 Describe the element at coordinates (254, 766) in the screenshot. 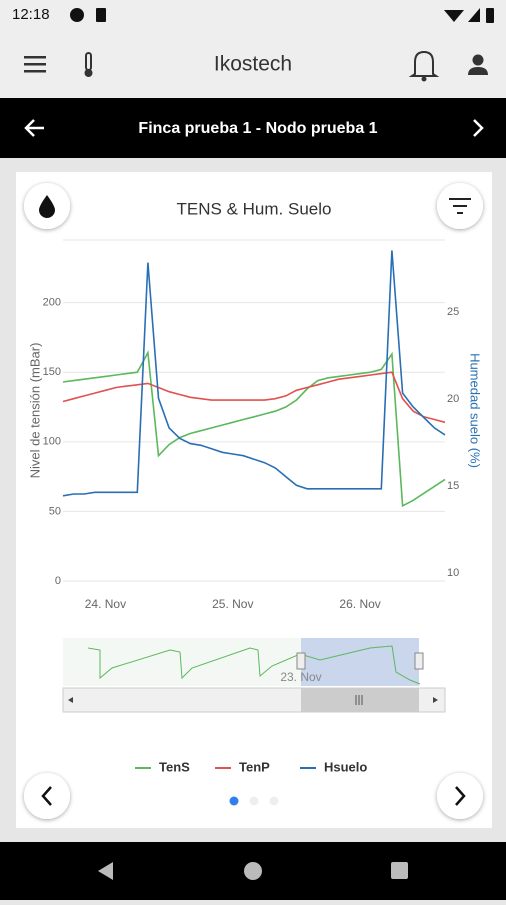

I see `legend-label: TenP` at that location.